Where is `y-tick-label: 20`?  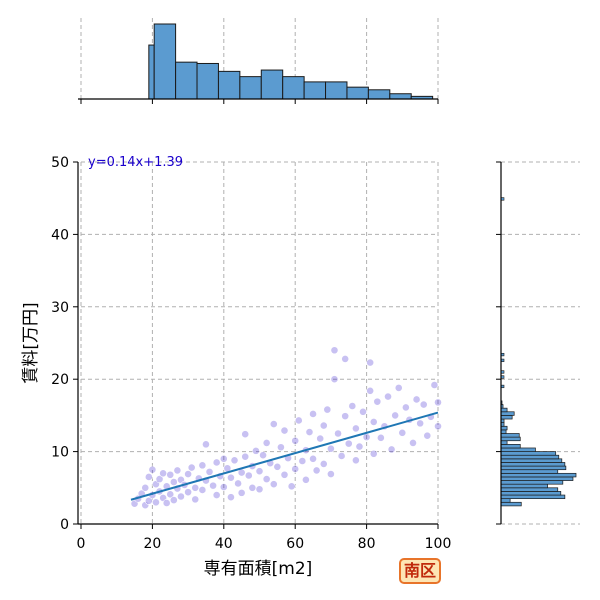 y-tick-label: 20 is located at coordinates (60, 380).